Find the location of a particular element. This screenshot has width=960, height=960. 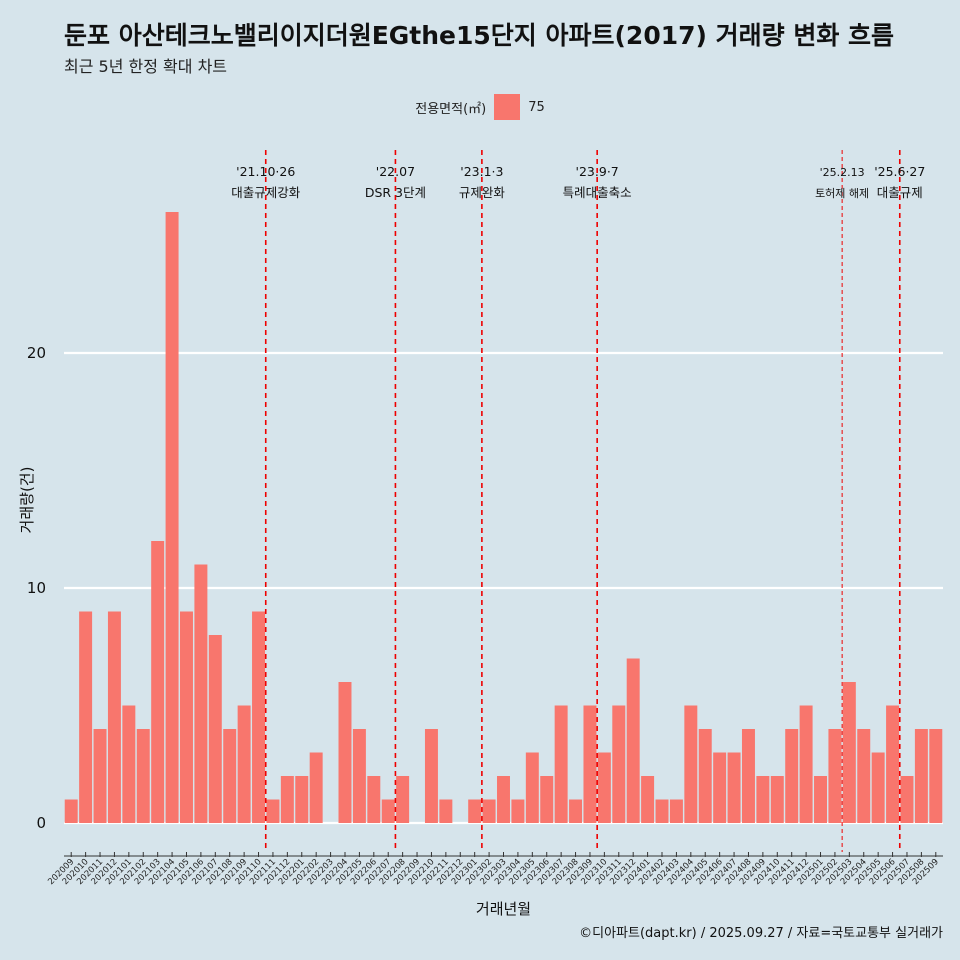

y-tick-label: 20 is located at coordinates (36, 353).